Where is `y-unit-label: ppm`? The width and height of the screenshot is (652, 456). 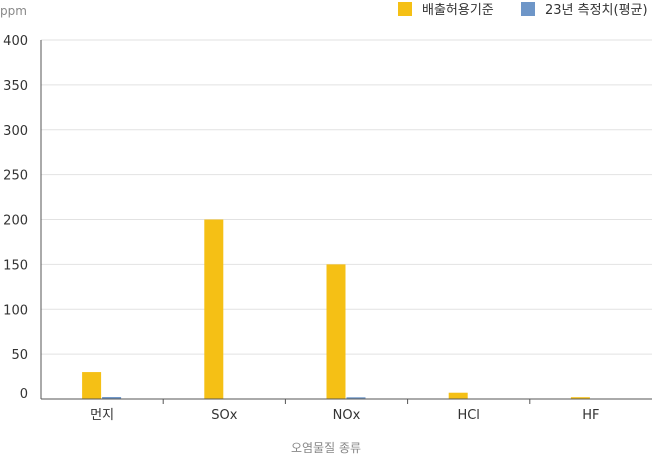
y-unit-label: ppm is located at coordinates (13, 11).